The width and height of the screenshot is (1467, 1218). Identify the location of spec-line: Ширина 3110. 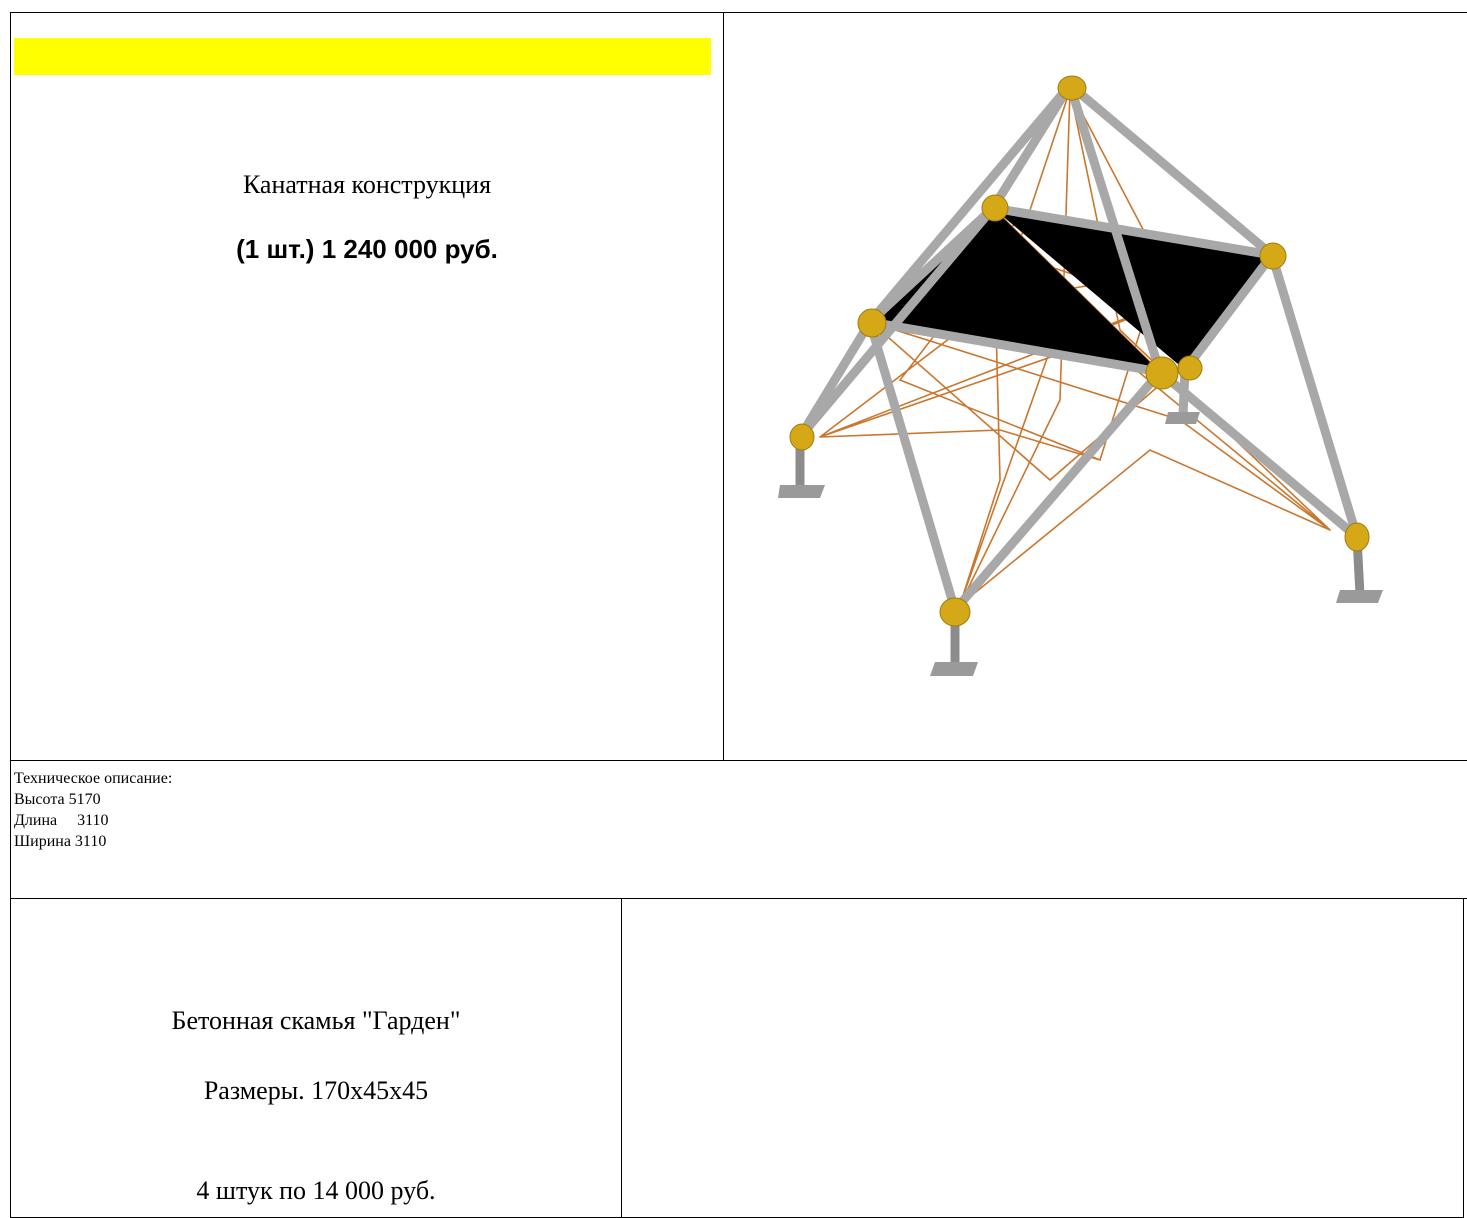
(60, 841).